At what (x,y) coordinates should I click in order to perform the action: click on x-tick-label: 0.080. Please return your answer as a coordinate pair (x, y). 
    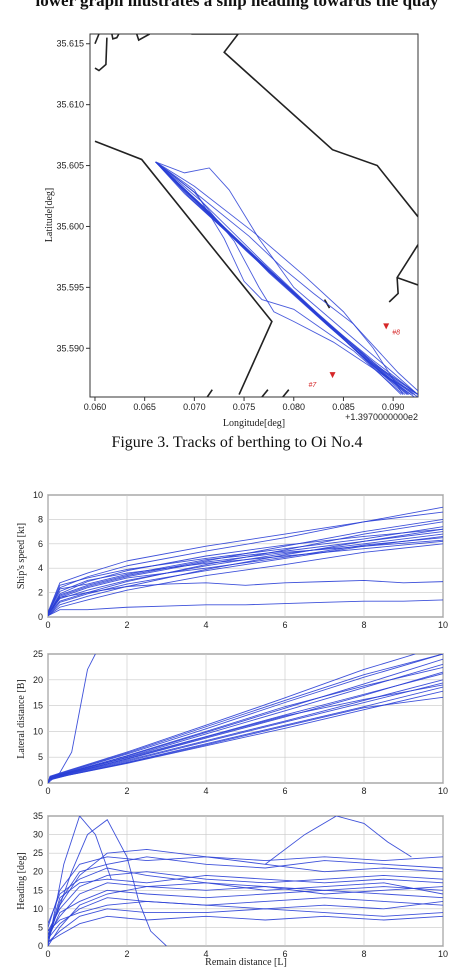
    Looking at the image, I should click on (293, 407).